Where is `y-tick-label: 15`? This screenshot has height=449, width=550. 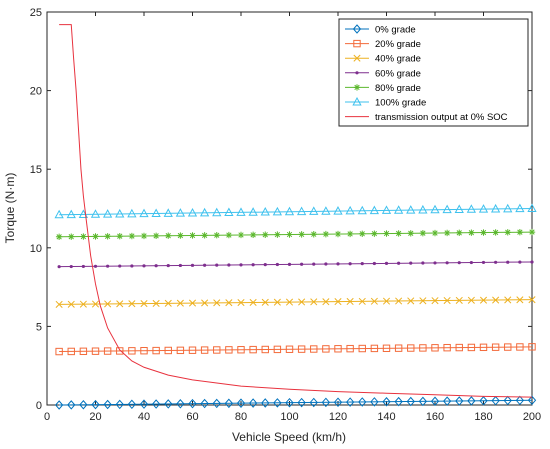 y-tick-label: 15 is located at coordinates (36, 170).